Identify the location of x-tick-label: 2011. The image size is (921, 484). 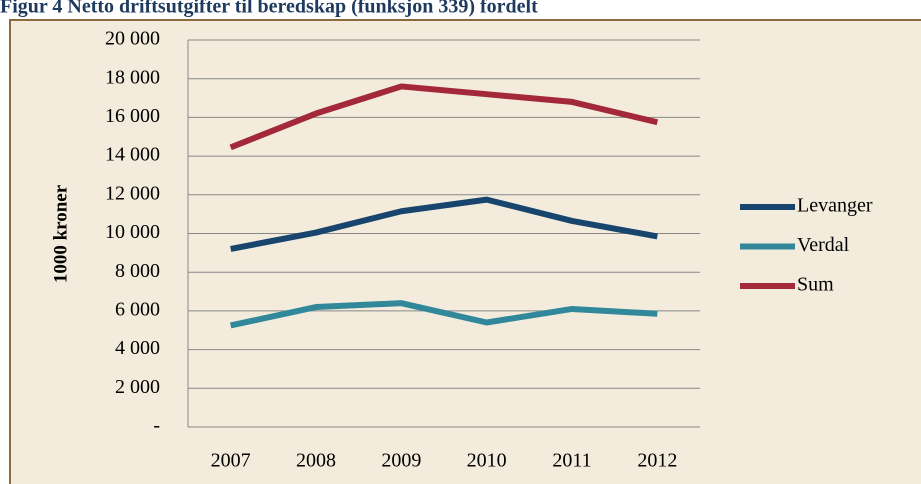
(571, 461).